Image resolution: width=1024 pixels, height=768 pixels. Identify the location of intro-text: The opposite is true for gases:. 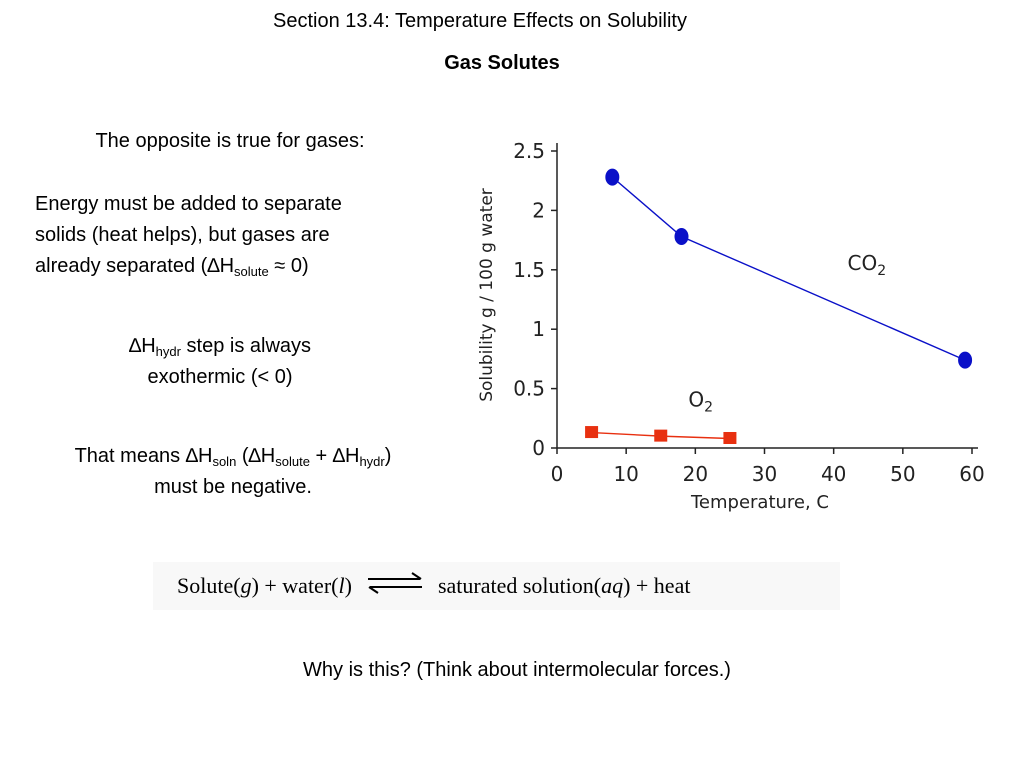
(230, 141).